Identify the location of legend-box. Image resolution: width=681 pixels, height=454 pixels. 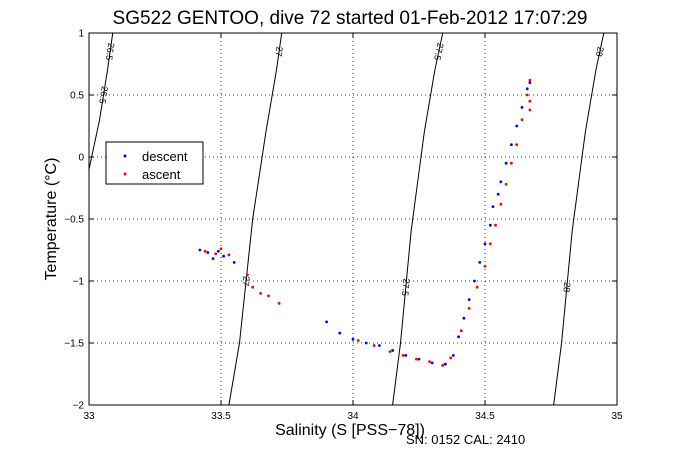
(154, 163).